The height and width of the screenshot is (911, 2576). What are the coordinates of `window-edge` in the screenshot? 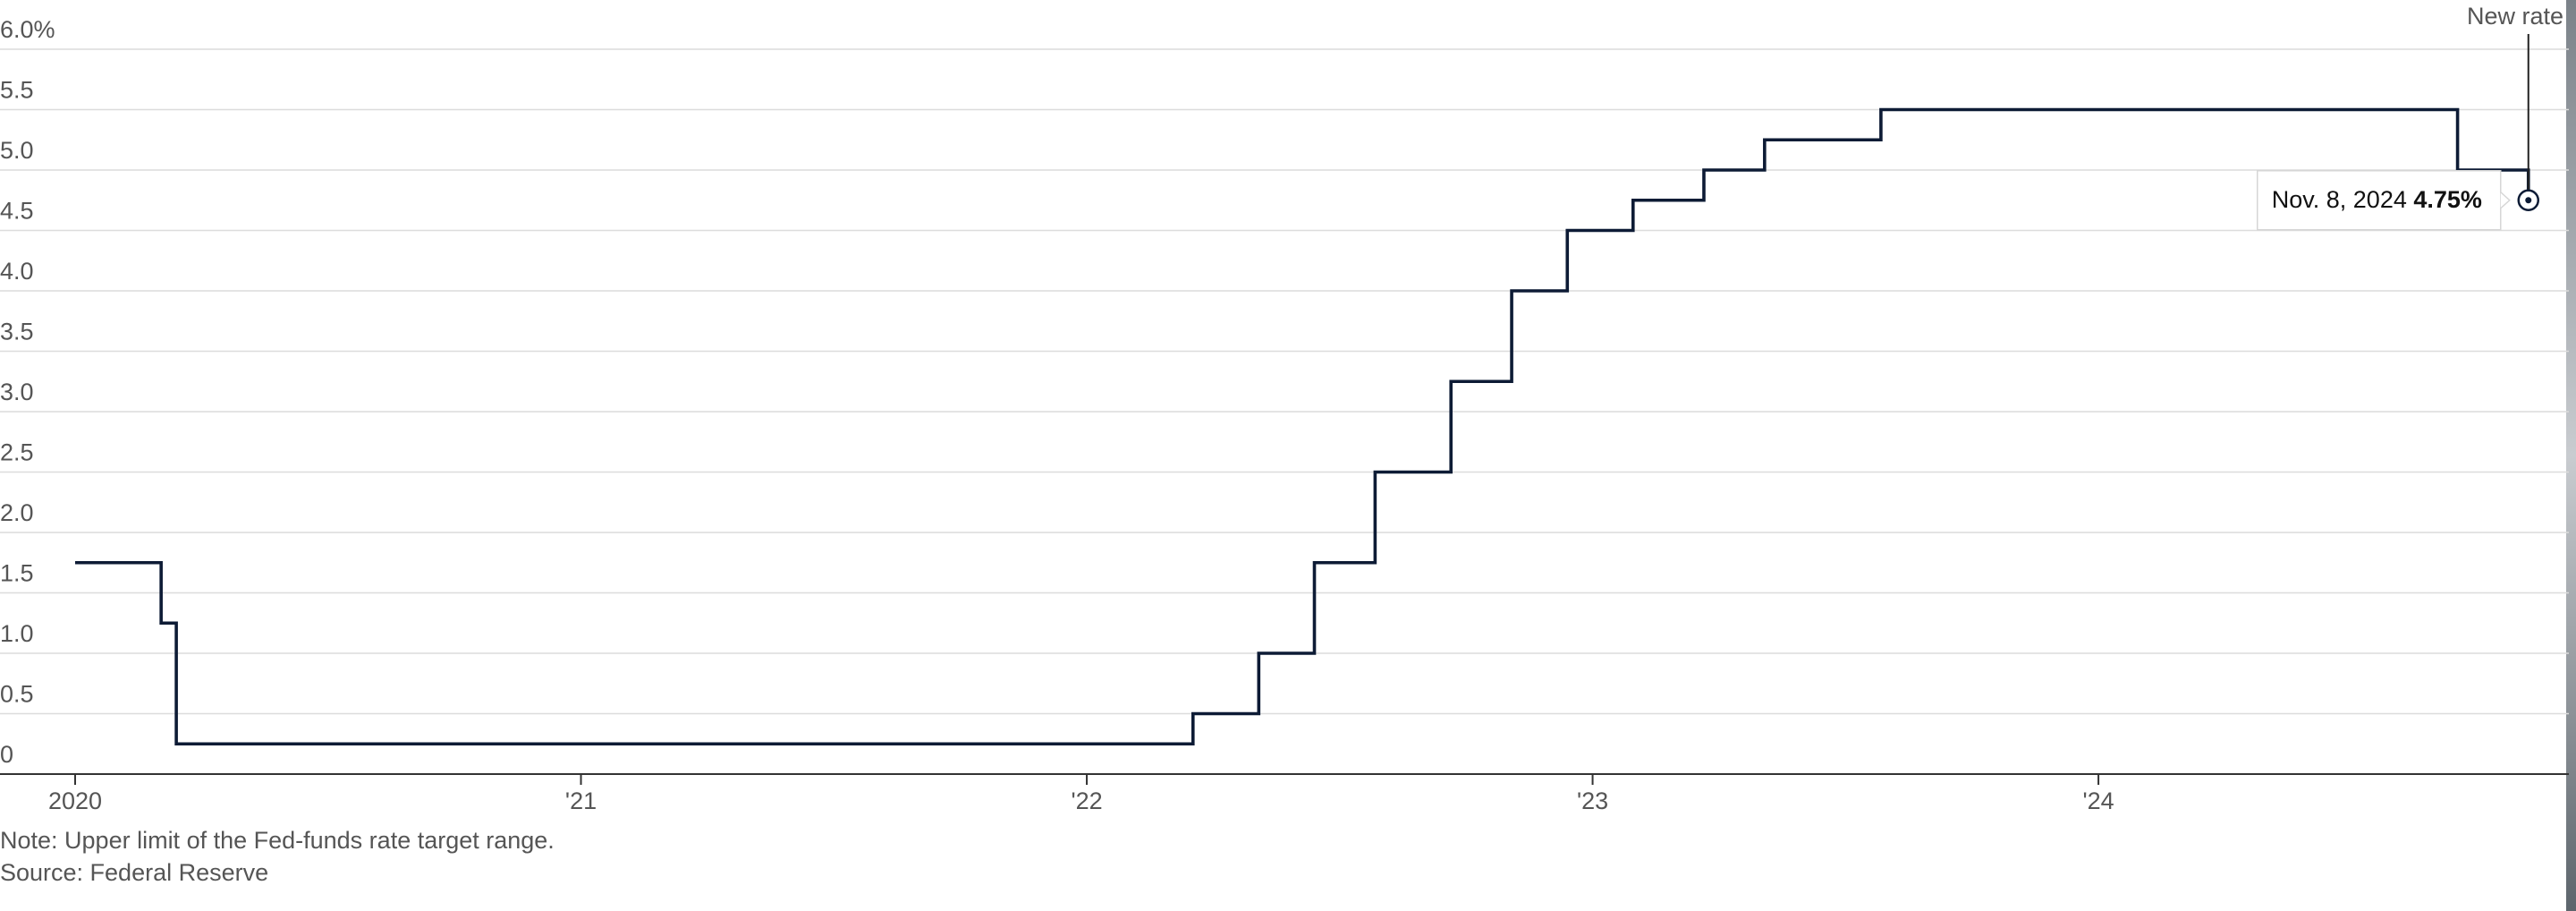 It's located at (2571, 455).